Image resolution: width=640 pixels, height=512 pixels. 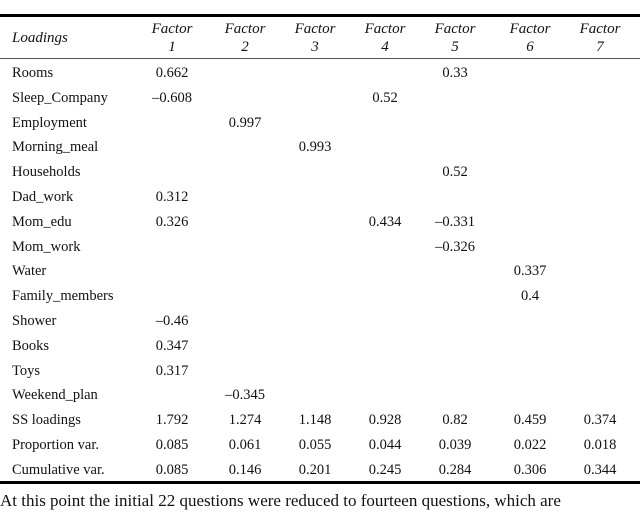 What do you see at coordinates (172, 38) in the screenshot?
I see `column-header-factor-1: Factor 1` at bounding box center [172, 38].